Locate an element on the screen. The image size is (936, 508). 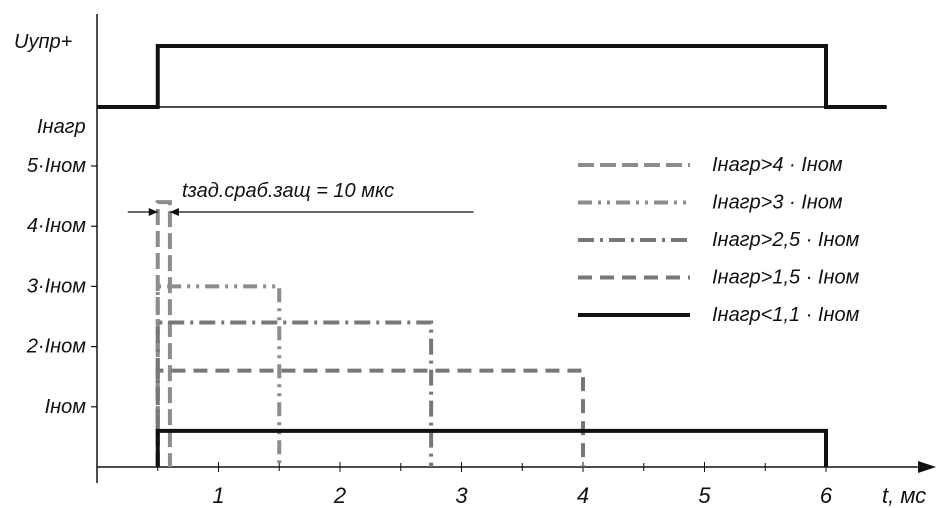
legend-label: Iнагр>3 · Iном is located at coordinates (777, 203).